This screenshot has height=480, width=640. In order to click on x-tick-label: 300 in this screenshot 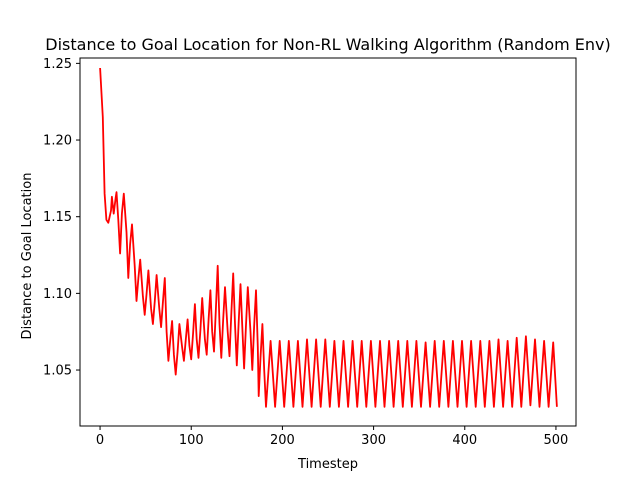, I will do `click(373, 440)`.